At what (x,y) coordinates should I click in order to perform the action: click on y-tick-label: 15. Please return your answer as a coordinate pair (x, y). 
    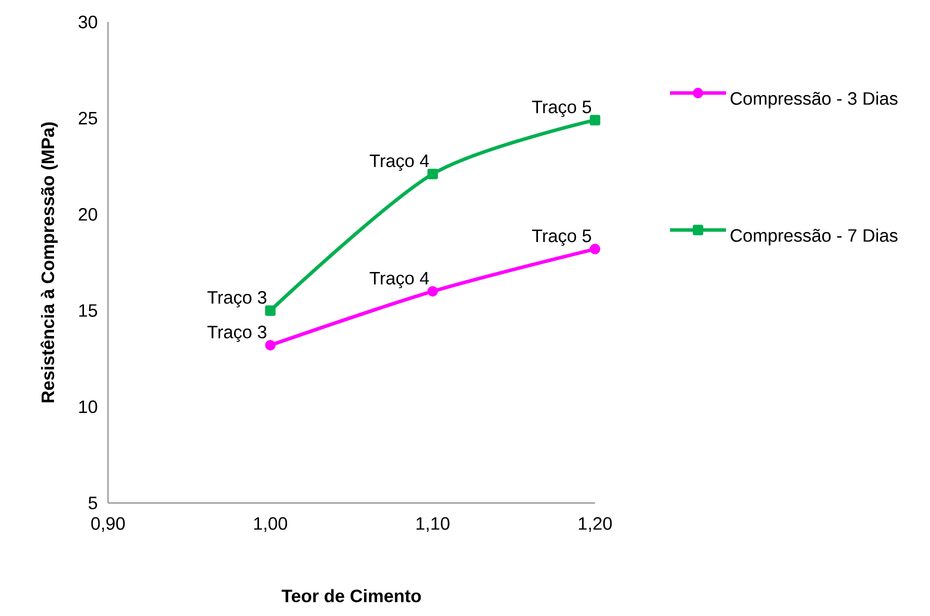
    Looking at the image, I should click on (88, 310).